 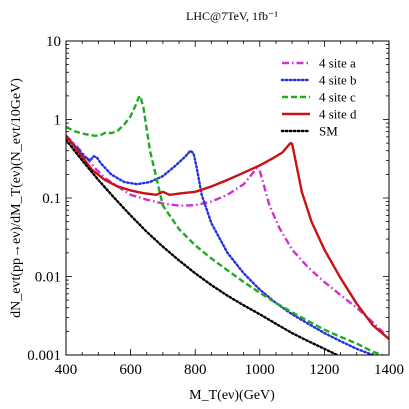 I want to click on legend-label-5: SM, so click(x=328, y=131).